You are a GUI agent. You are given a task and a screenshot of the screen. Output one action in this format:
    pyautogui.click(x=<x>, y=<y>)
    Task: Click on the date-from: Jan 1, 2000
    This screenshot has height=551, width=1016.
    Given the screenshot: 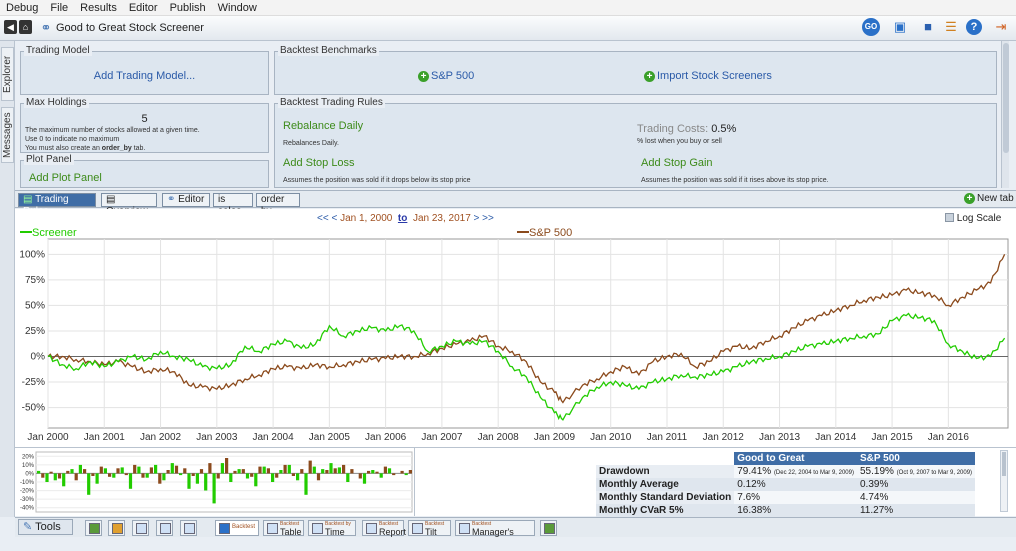 What is the action you would take?
    pyautogui.click(x=366, y=218)
    